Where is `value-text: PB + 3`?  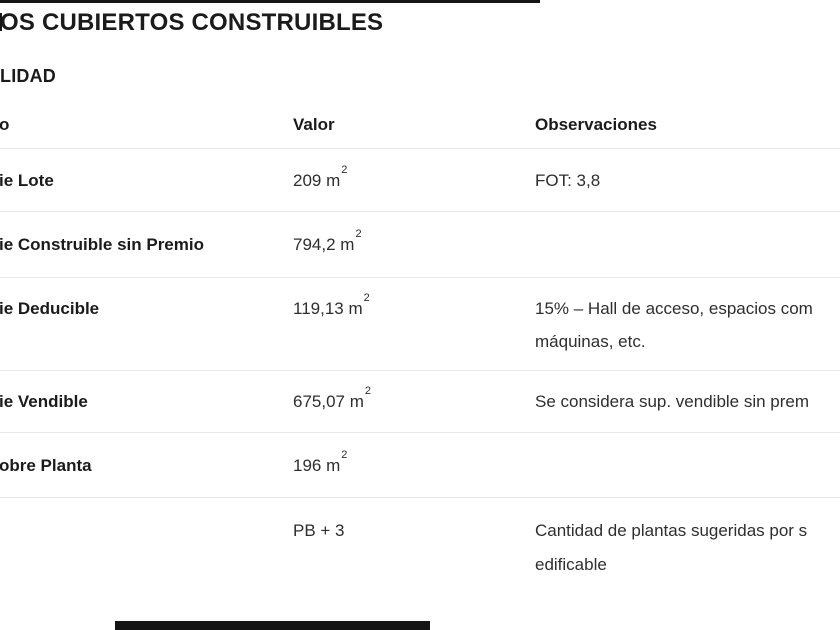 value-text: PB + 3 is located at coordinates (319, 530).